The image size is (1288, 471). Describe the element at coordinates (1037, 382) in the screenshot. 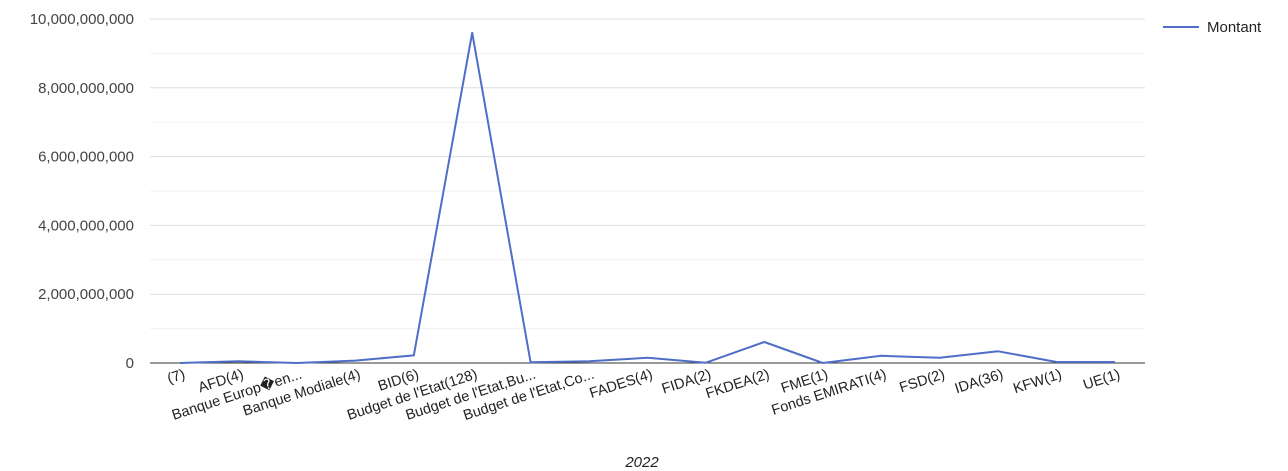

I see `x-tick-label: KFW(1)` at that location.